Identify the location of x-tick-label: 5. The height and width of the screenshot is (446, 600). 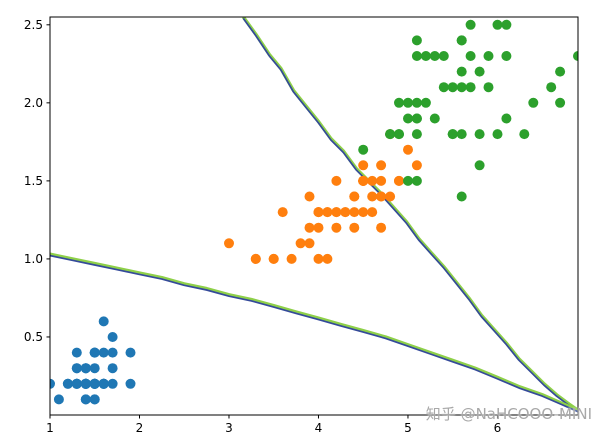
(408, 428).